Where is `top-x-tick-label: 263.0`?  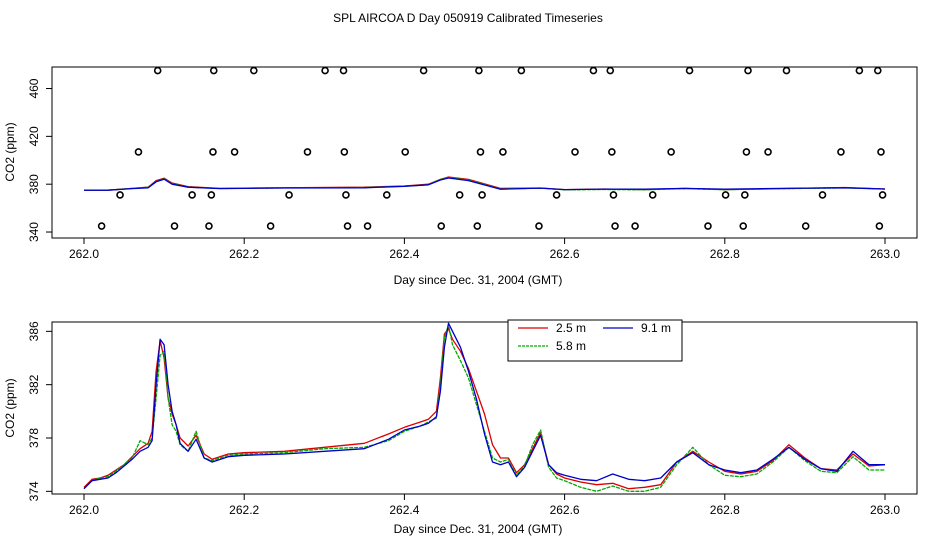
top-x-tick-label: 263.0 is located at coordinates (885, 254).